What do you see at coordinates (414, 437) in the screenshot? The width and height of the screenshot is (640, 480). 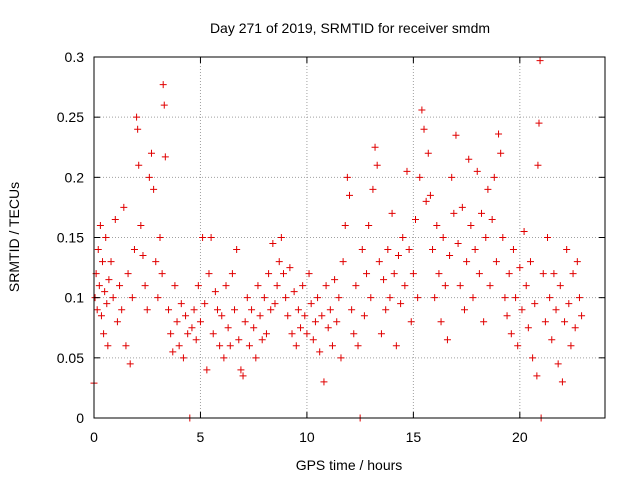 I see `x-tick-label: 15` at bounding box center [414, 437].